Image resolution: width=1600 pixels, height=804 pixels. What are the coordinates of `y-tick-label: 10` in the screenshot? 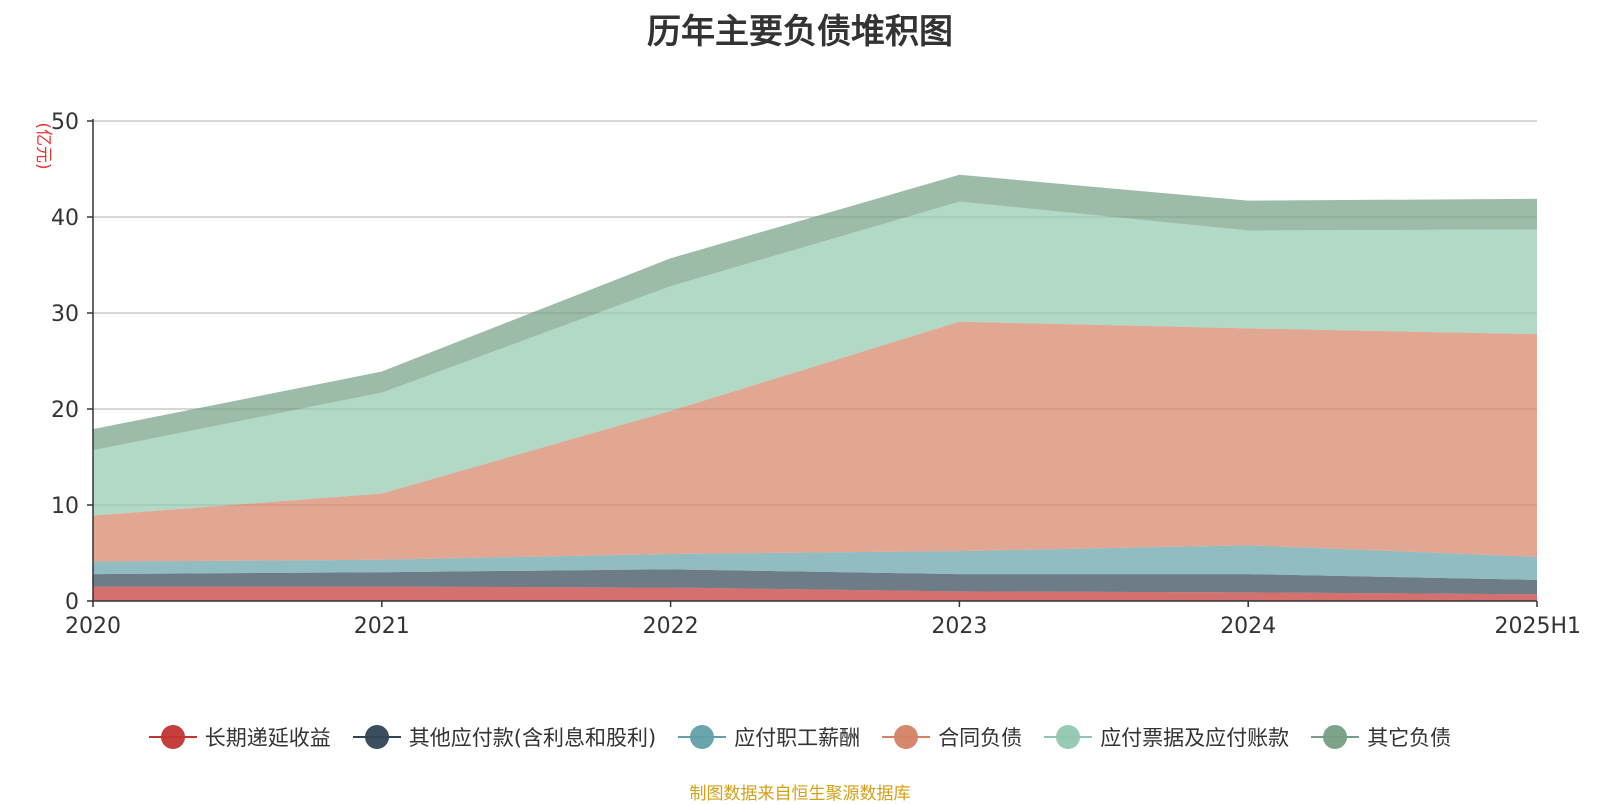 It's located at (65, 506).